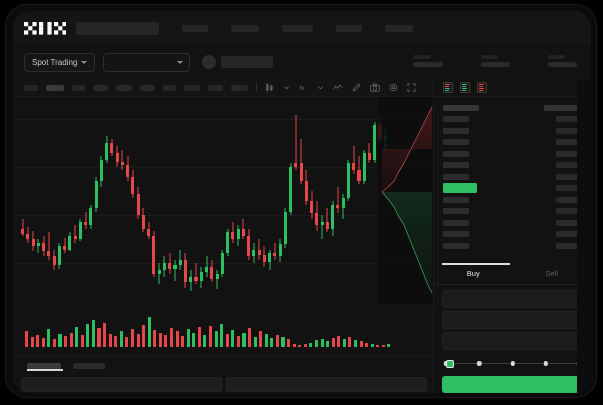  Describe the element at coordinates (60, 62) in the screenshot. I see `trading-mode-selector: Spot Trading` at that location.